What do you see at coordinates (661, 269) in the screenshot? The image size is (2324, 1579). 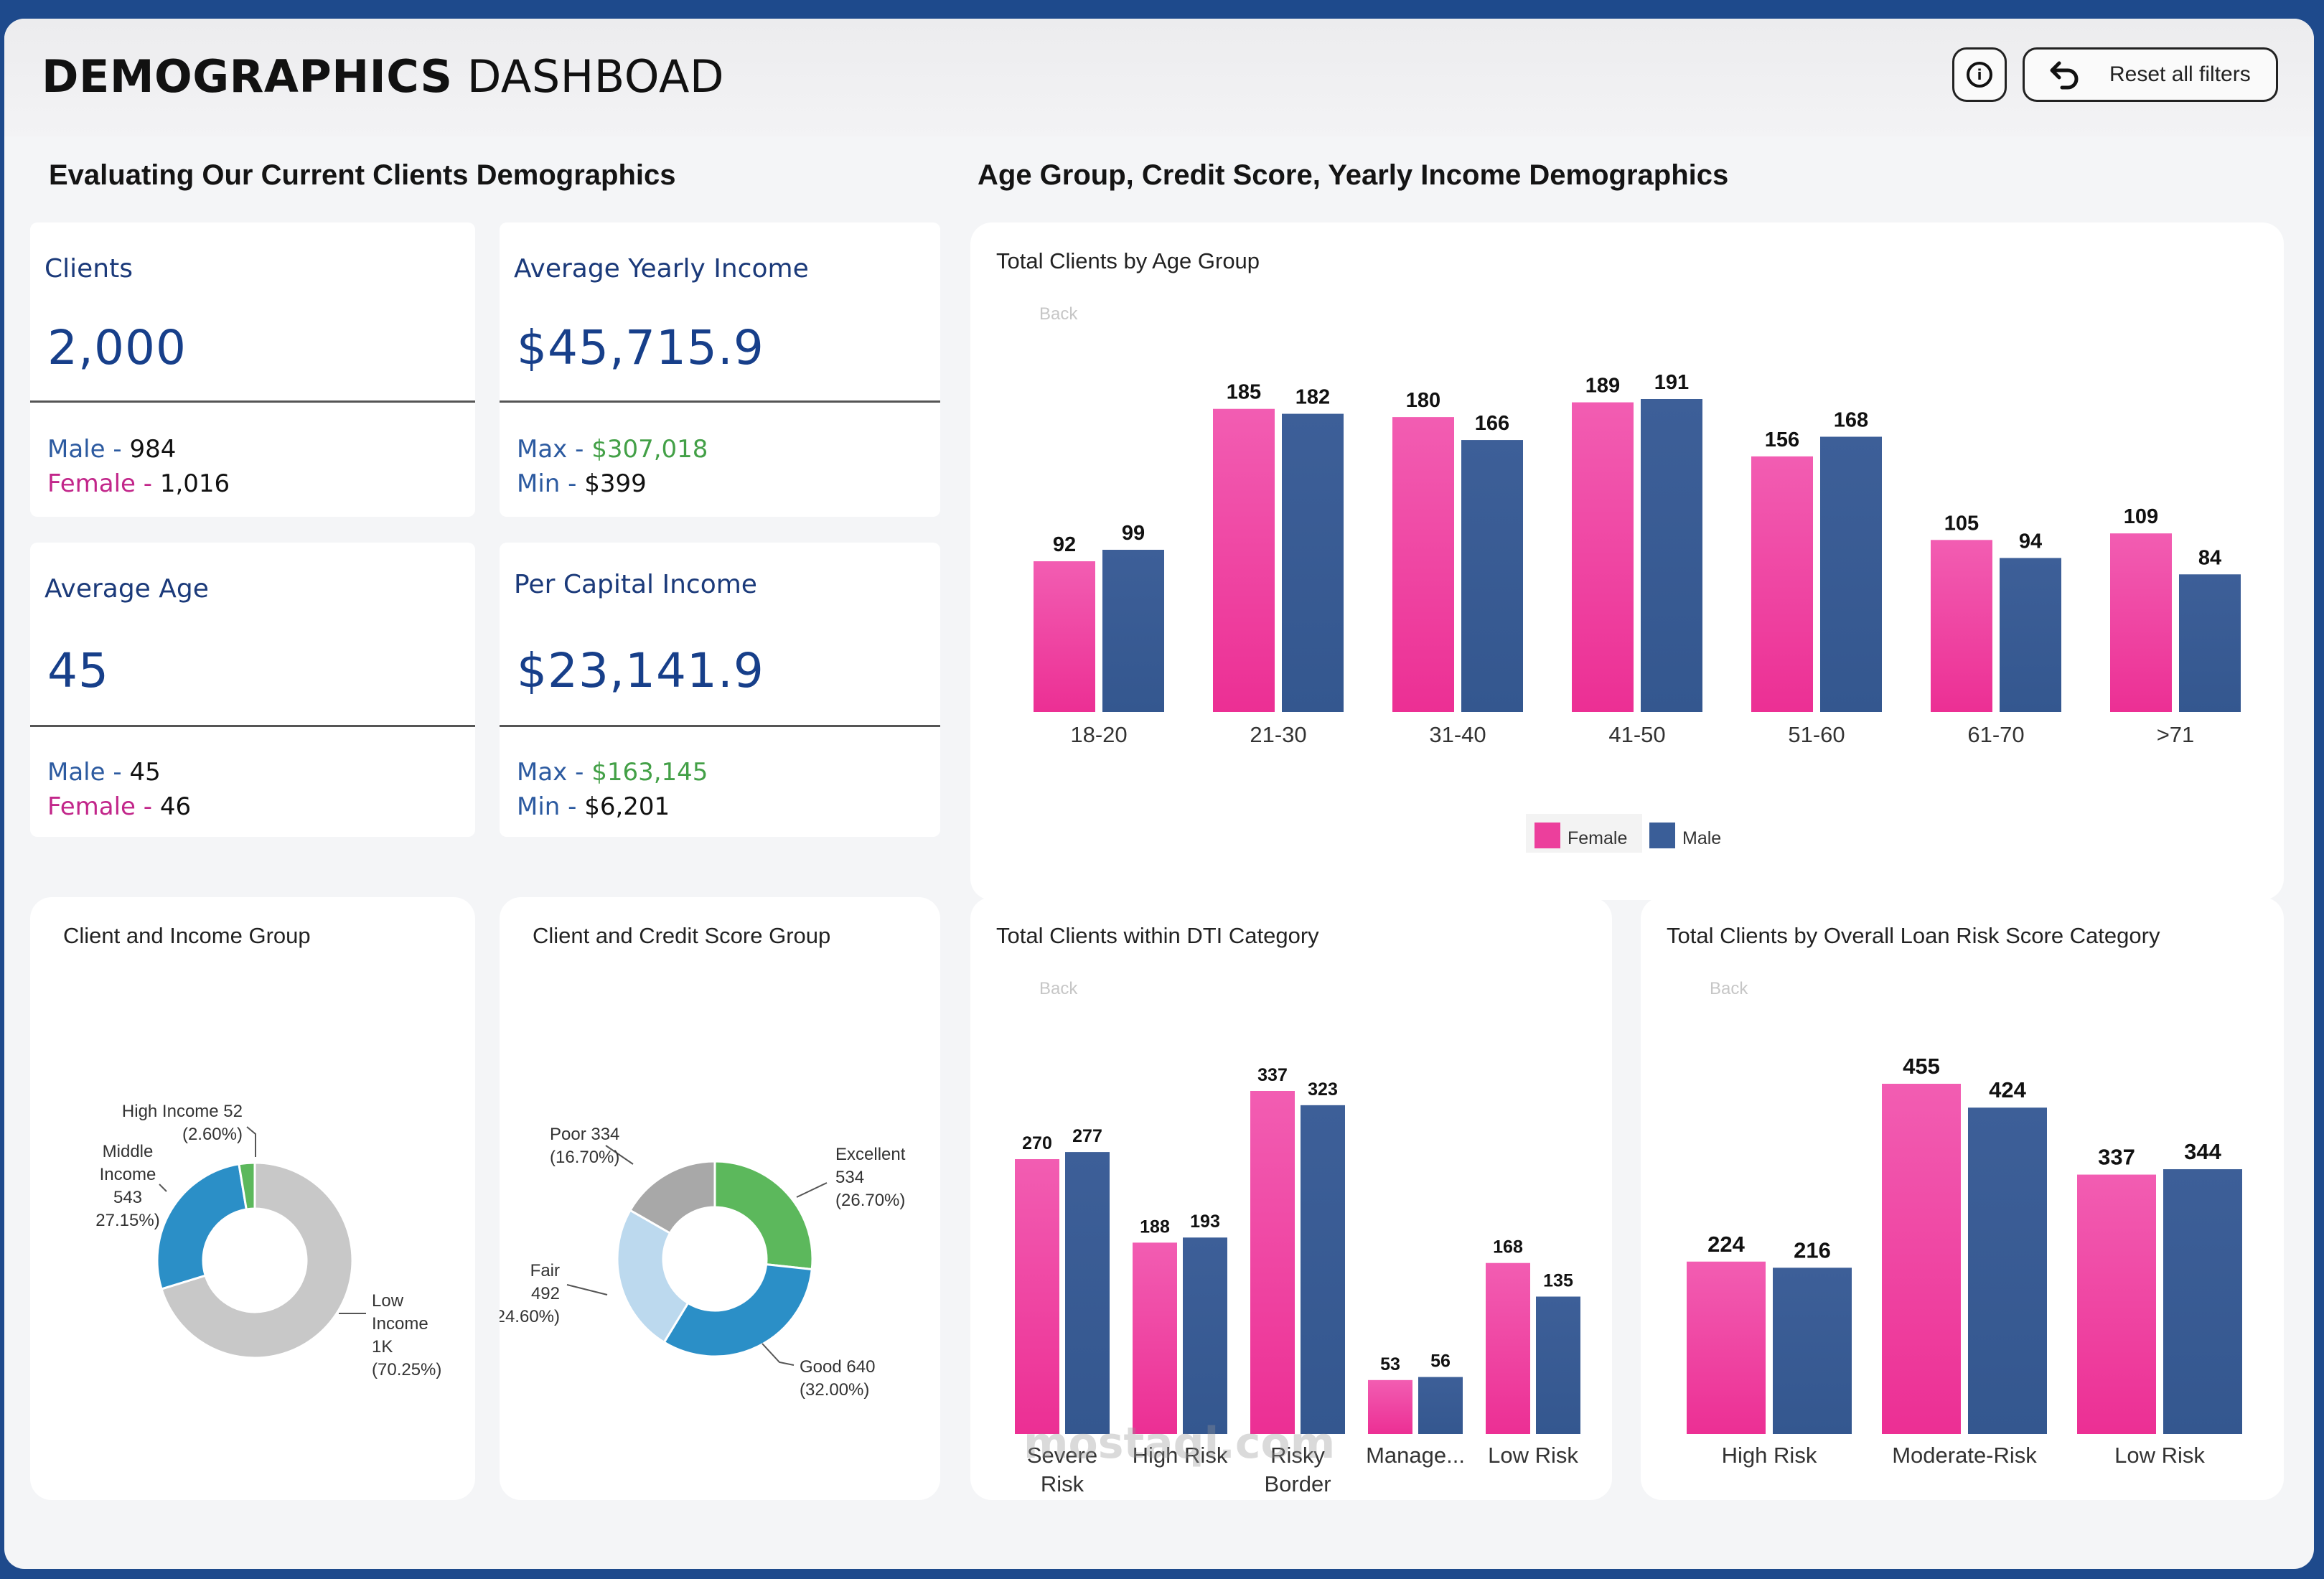 I see `kpi-income-label: Average Yearly Income` at bounding box center [661, 269].